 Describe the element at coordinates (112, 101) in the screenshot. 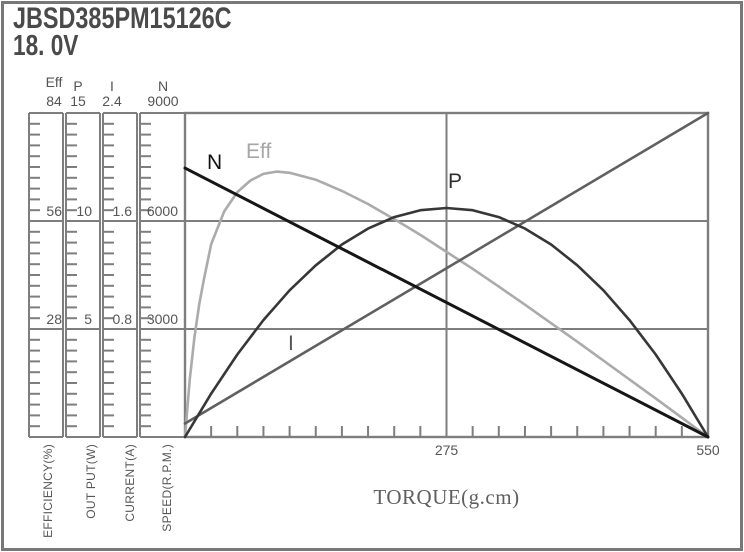

I see `axis-max-I: 2.4` at that location.